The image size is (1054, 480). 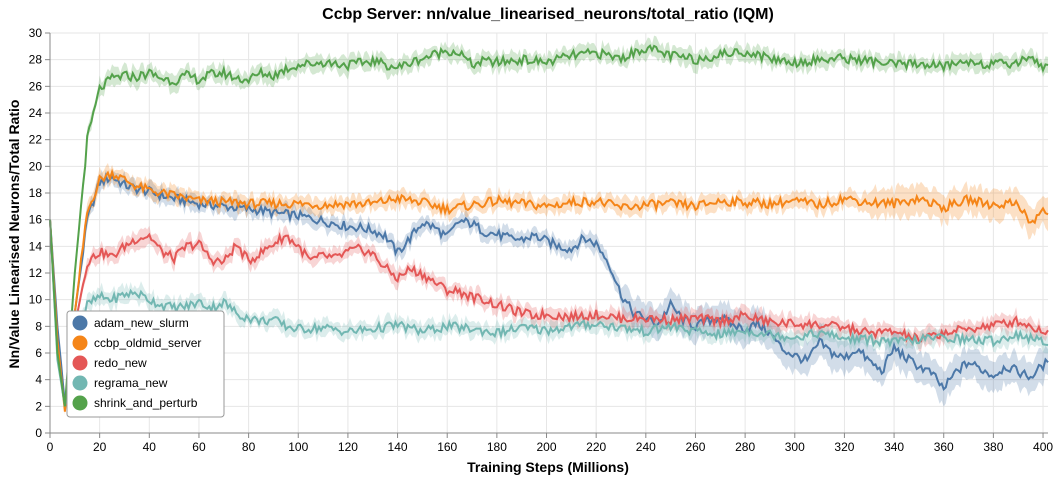 I want to click on legend-swatch-redo_new, so click(x=80, y=363).